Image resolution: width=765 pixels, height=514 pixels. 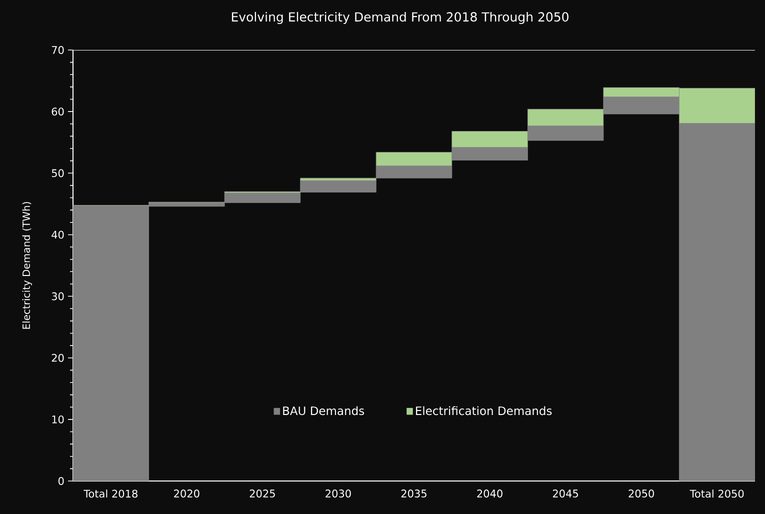 What do you see at coordinates (565, 494) in the screenshot?
I see `x-tick-label: 2045` at bounding box center [565, 494].